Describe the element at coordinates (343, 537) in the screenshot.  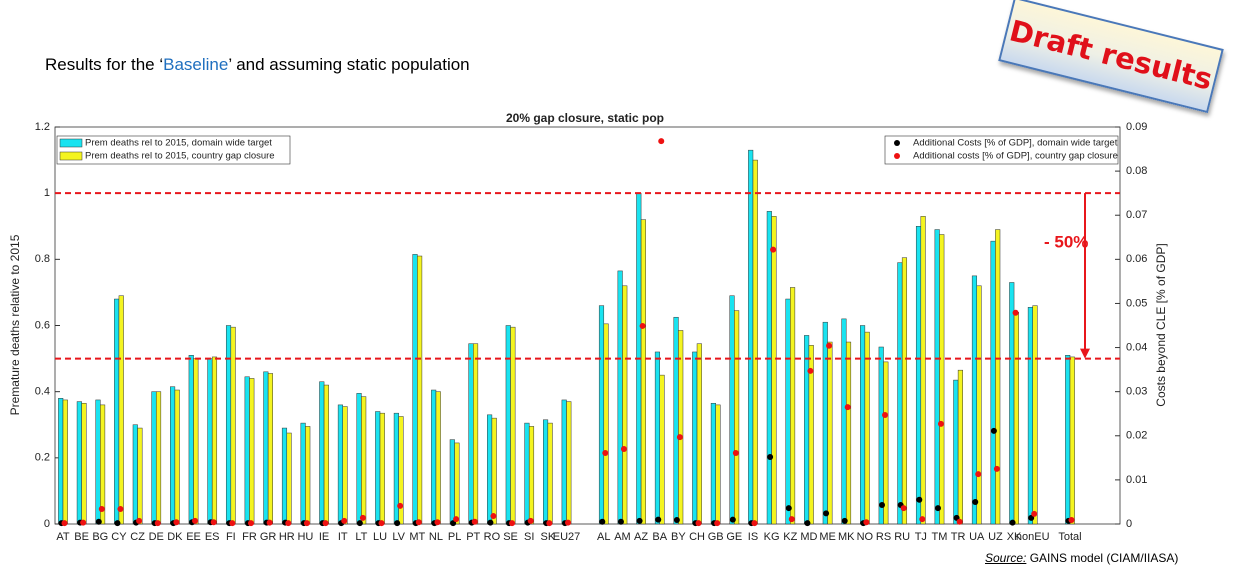
I see `x-tick-label: IT` at that location.